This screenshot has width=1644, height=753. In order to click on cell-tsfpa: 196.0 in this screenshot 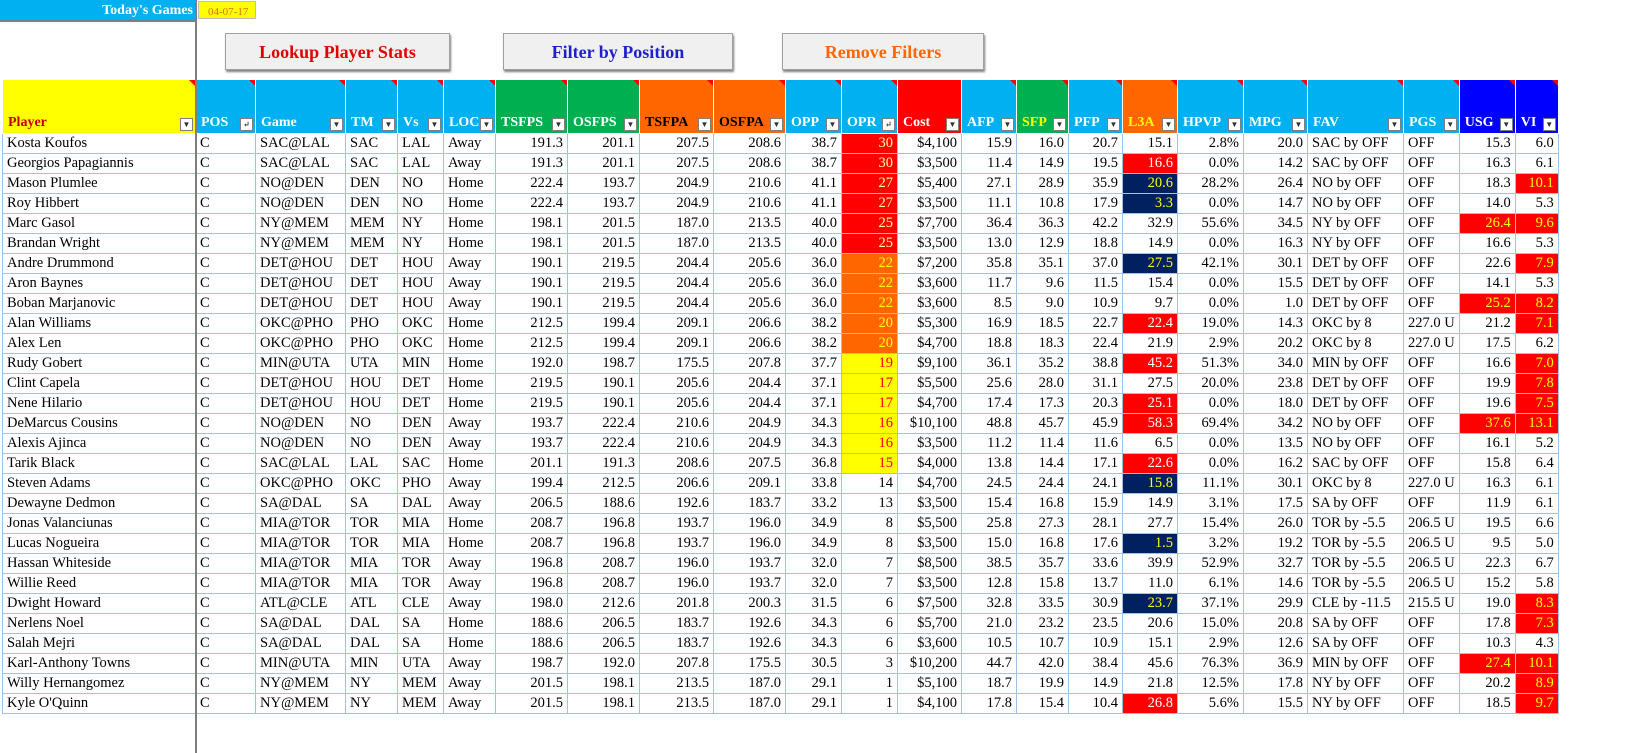, I will do `click(676, 583)`.